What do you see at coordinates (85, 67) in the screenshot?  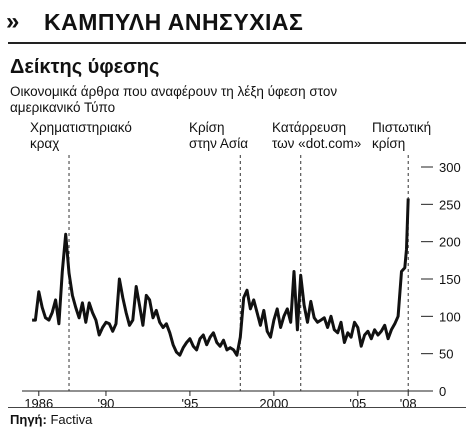 I see `chart-title: Δείκτης ύφεσης` at bounding box center [85, 67].